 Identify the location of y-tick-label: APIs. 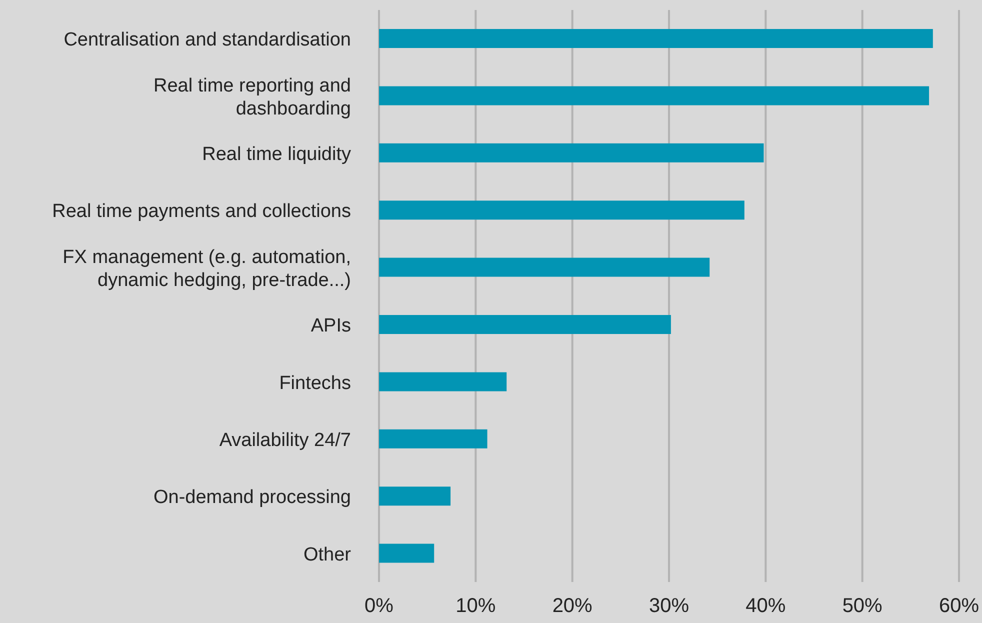
(330, 326).